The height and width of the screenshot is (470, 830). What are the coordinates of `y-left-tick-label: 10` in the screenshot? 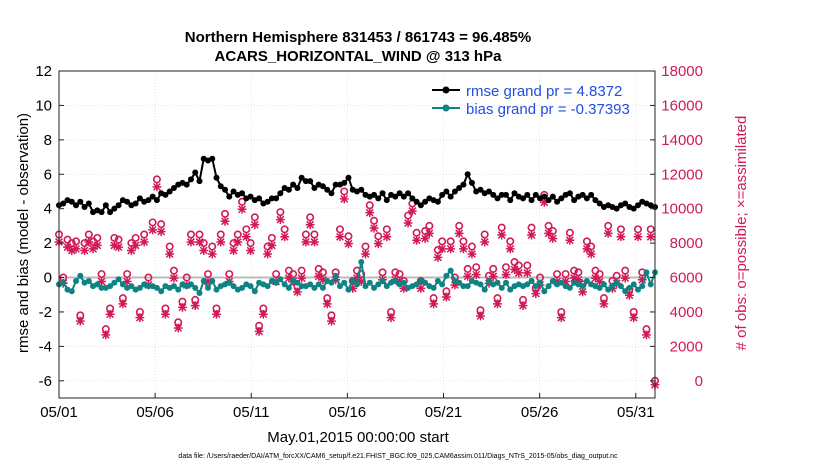 It's located at (43, 105).